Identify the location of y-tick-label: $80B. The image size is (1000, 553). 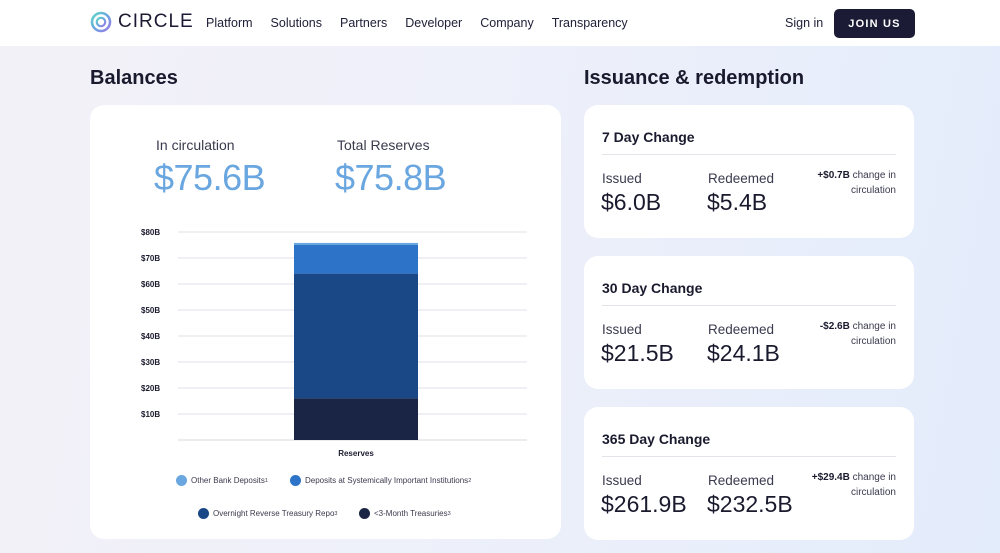
(150, 232).